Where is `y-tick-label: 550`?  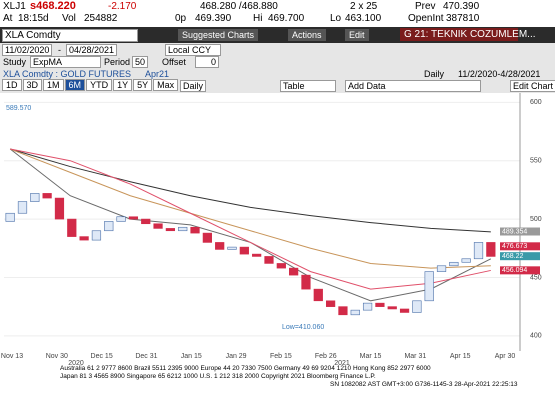
y-tick-label: 550 is located at coordinates (536, 161).